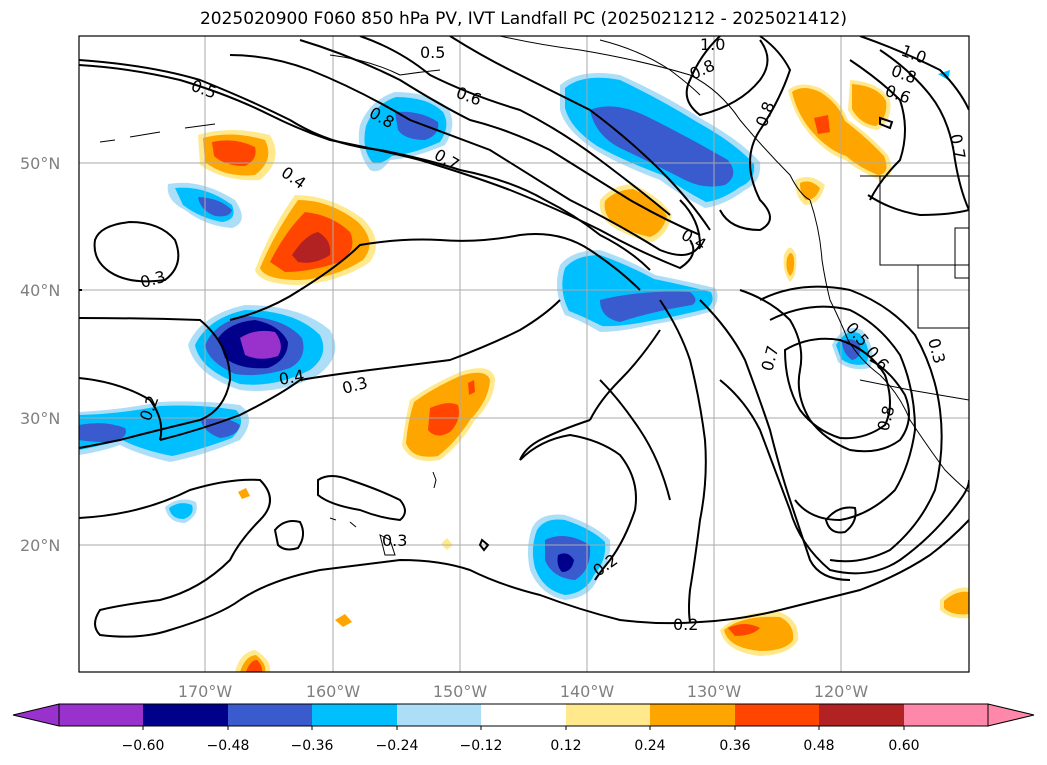 This screenshot has width=1047, height=765. Describe the element at coordinates (40, 290) in the screenshot. I see `lat-label: 40°N` at that location.